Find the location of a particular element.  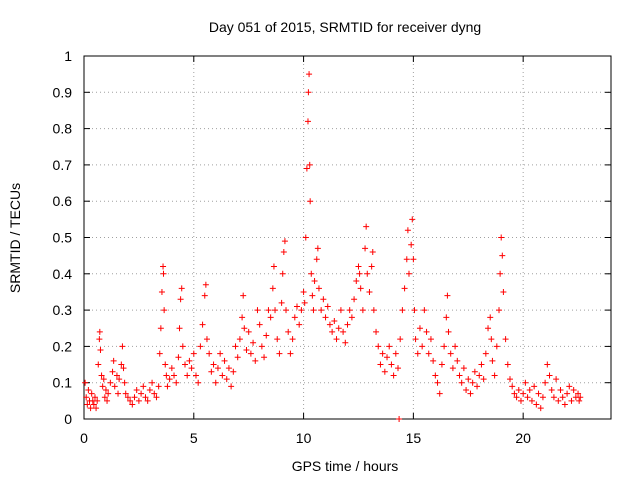

y-tick-label: 0.6 is located at coordinates (63, 201).